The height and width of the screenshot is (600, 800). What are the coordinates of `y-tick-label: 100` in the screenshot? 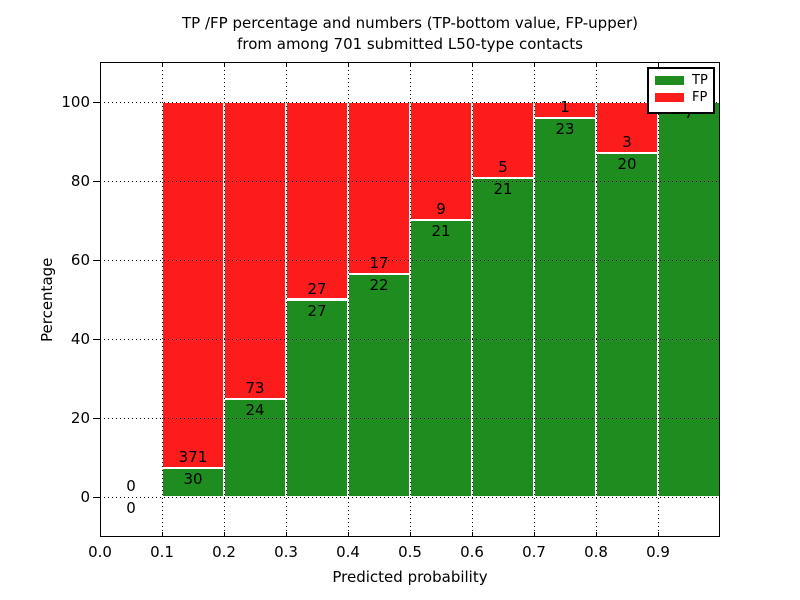 It's located at (75, 101).